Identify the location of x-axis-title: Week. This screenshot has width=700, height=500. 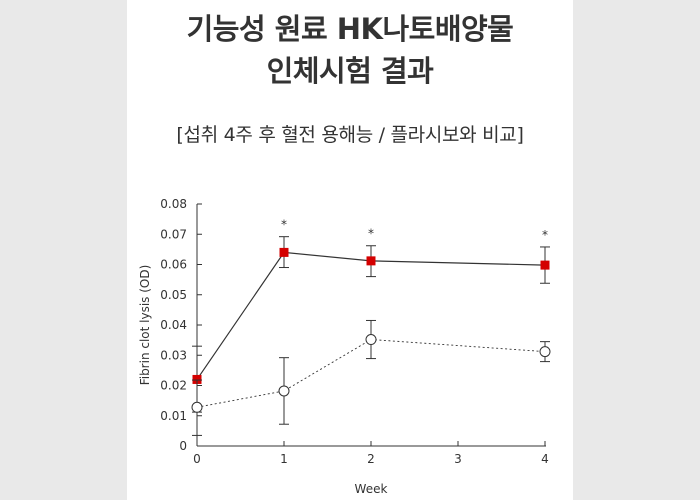
(371, 489).